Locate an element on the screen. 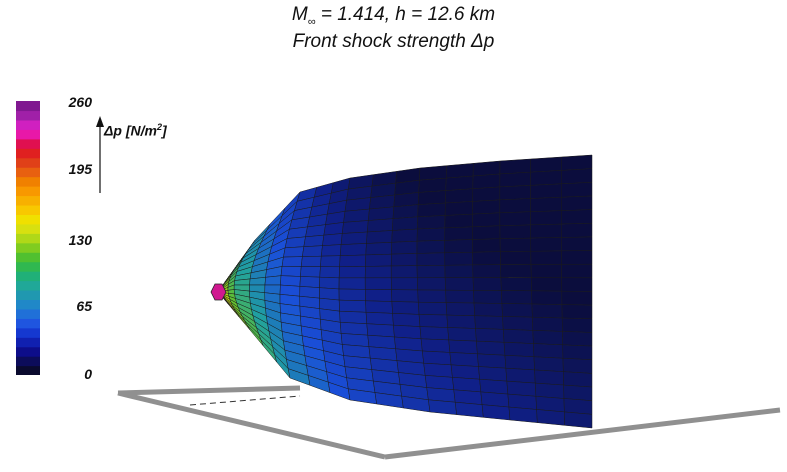 Image resolution: width=787 pixels, height=472 pixels. chart-title-line2: Front shock strength Δp is located at coordinates (393, 41).